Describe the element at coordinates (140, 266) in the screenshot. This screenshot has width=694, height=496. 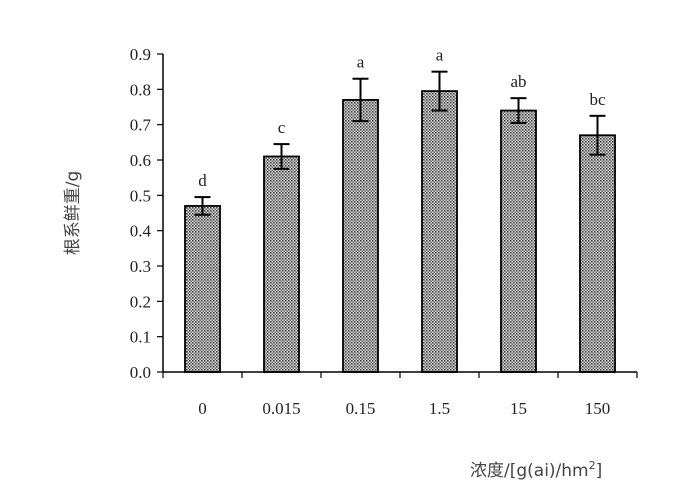
I see `y-tick-label: 0.3` at that location.